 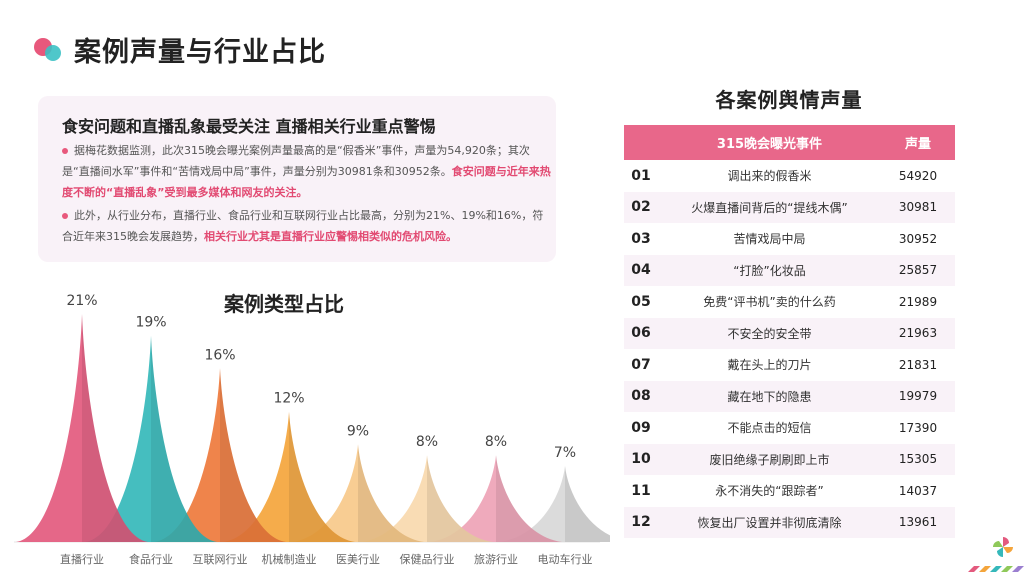 I want to click on row-volume: 30981, so click(x=918, y=207).